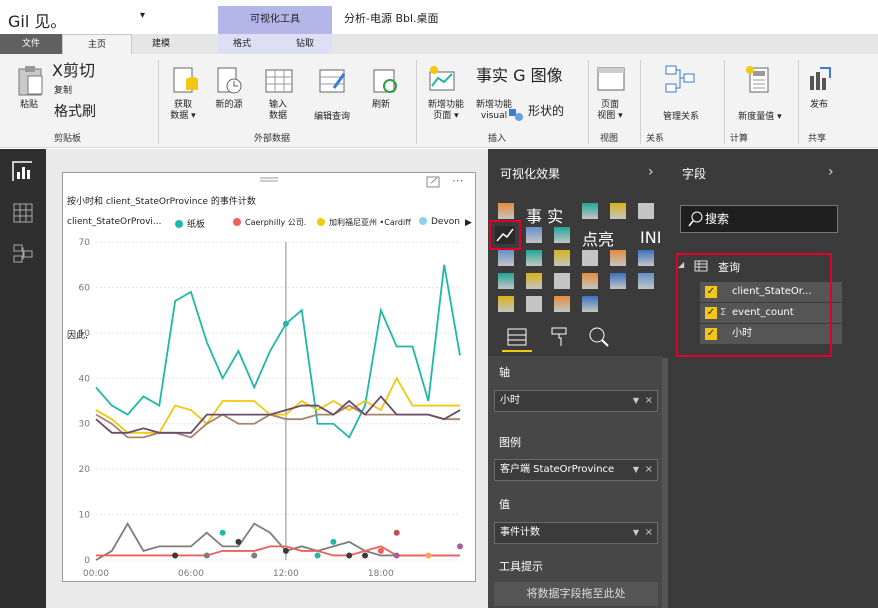 The image size is (878, 608). I want to click on legend-item: 加利福尼亚州 •Cardiff, so click(364, 222).